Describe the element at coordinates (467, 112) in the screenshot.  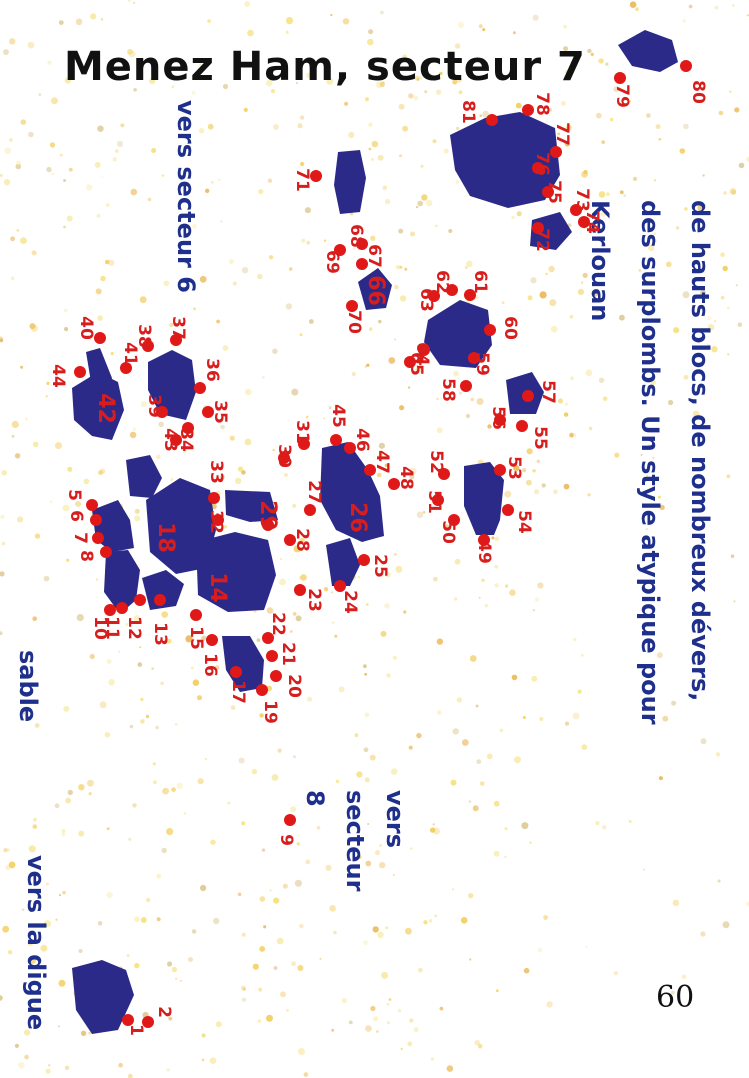
I see `problem-number-81: 81` at that location.